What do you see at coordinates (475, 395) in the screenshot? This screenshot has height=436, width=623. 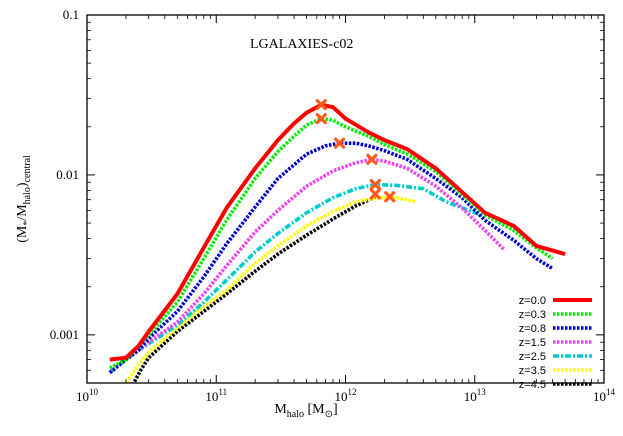 I see `x-tick-label: 1013` at bounding box center [475, 395].